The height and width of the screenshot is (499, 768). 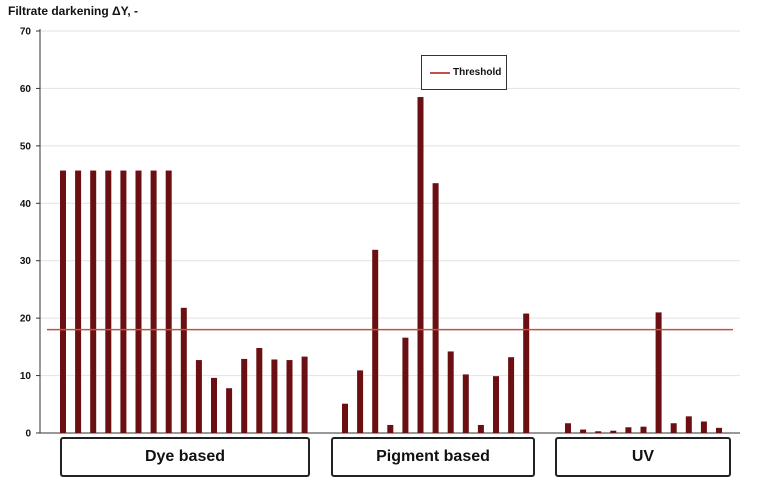 What do you see at coordinates (26, 319) in the screenshot?
I see `y-tick-label: 20` at bounding box center [26, 319].